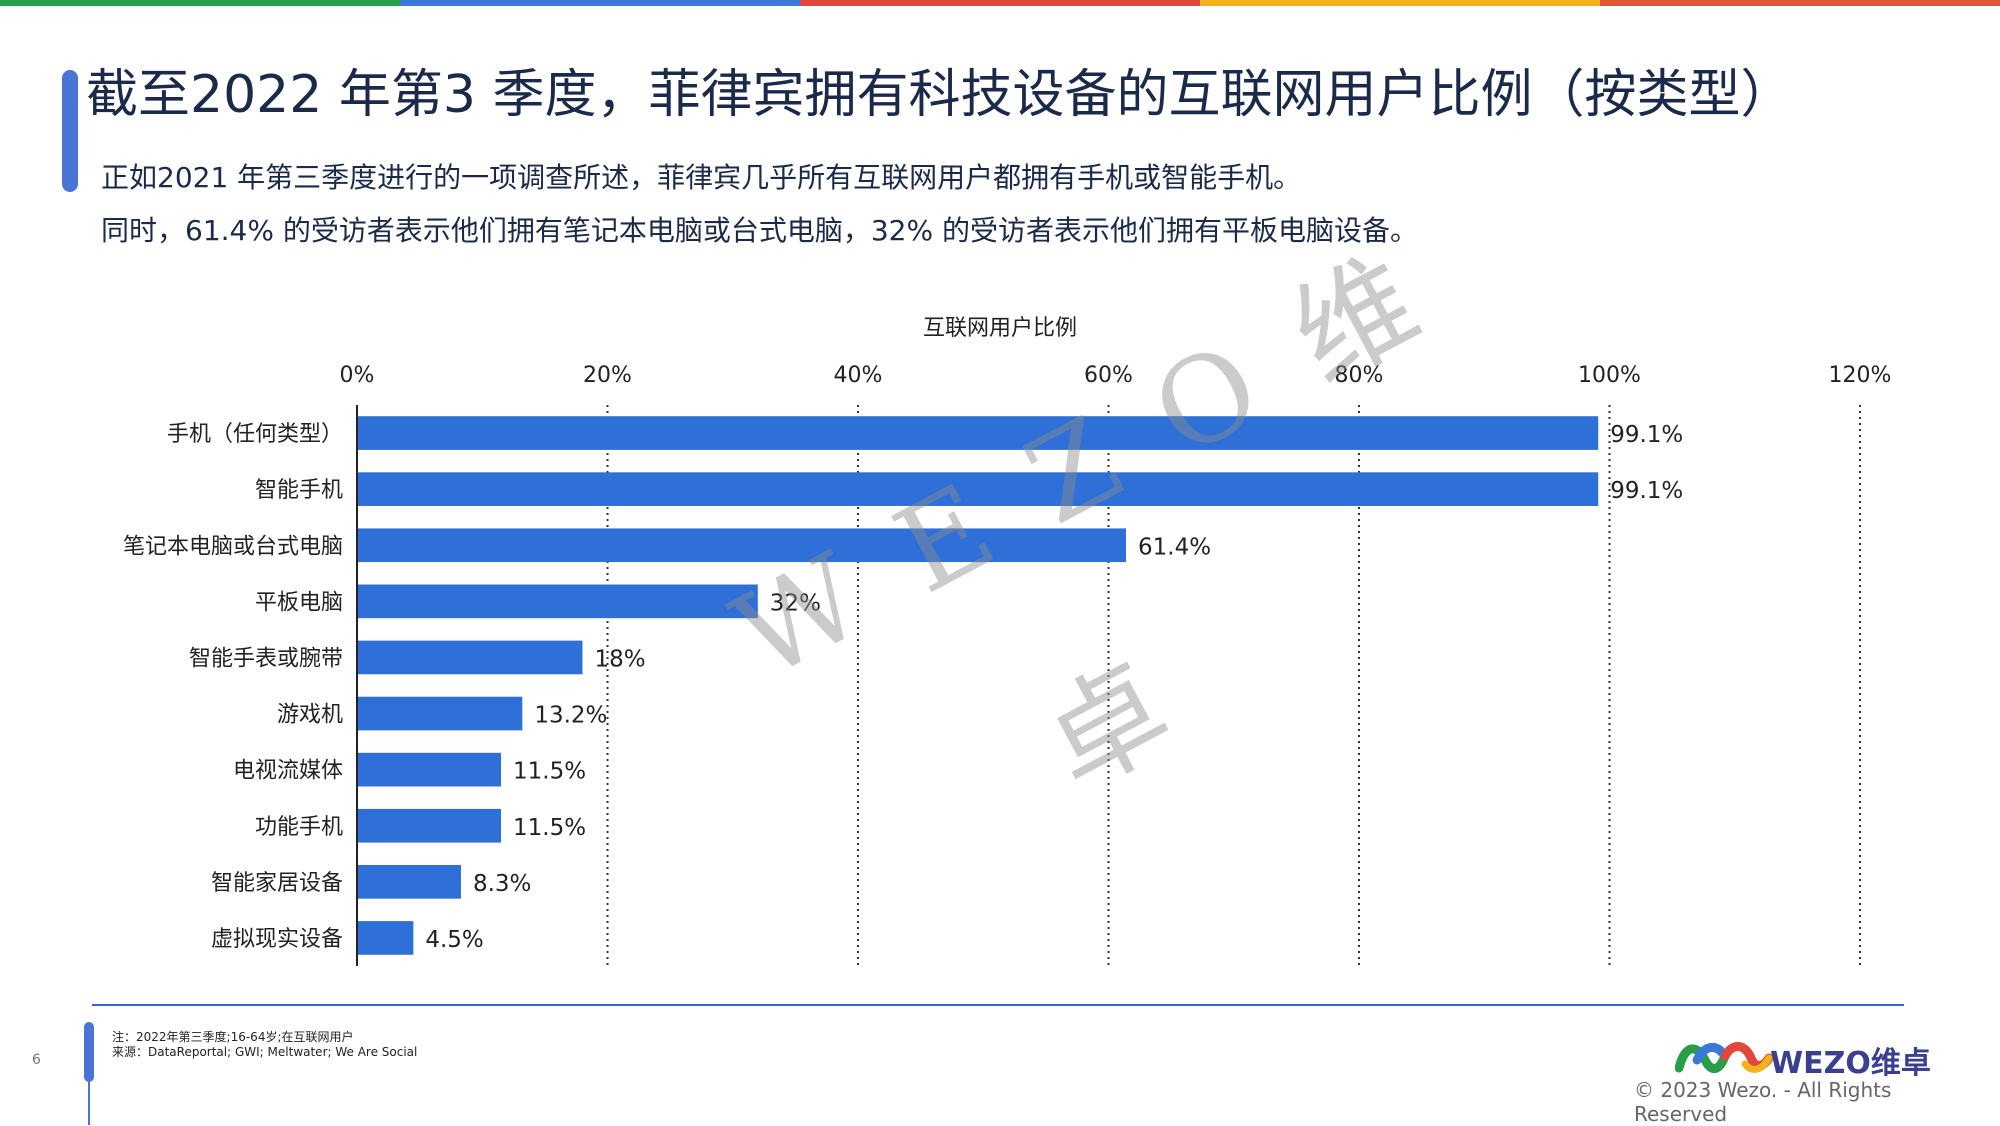  I want to click on stripe-green, so click(200, 3).